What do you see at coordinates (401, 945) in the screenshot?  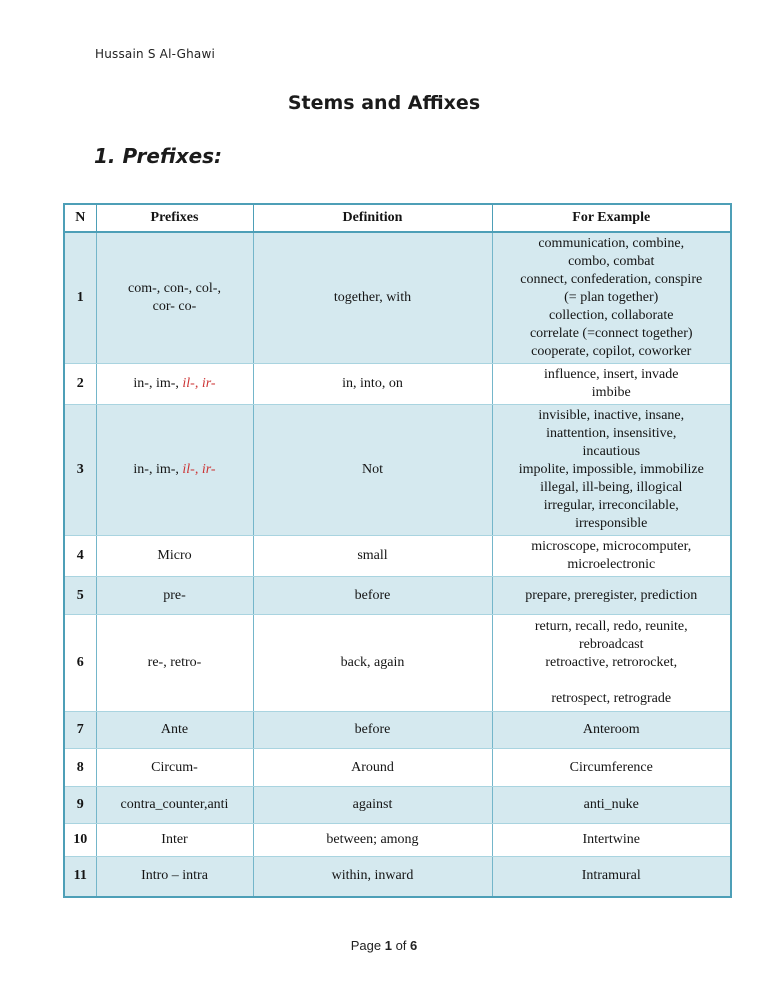 I see `footer-of-label: of` at bounding box center [401, 945].